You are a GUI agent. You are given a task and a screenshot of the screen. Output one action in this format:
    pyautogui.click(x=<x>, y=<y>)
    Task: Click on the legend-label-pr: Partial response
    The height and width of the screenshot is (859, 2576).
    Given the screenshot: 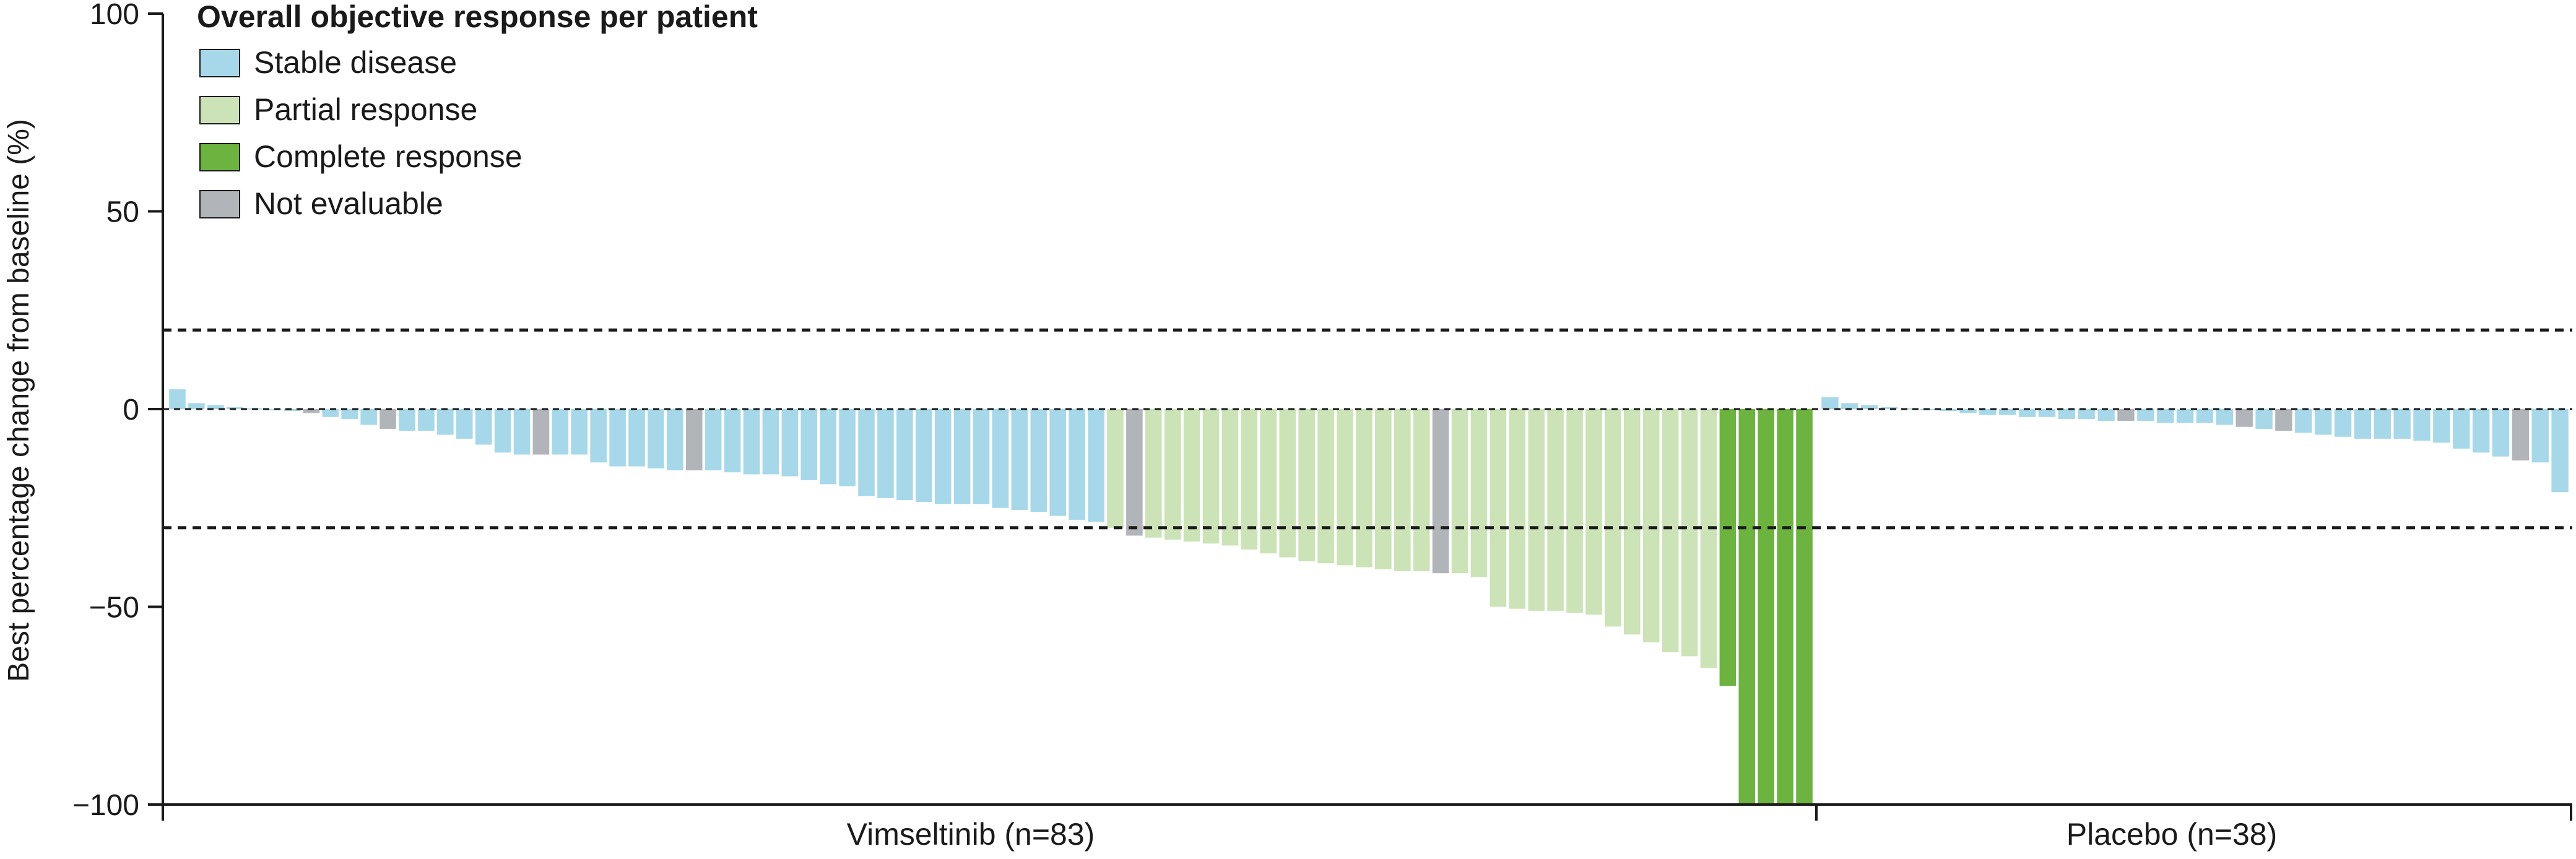 What is the action you would take?
    pyautogui.click(x=365, y=110)
    